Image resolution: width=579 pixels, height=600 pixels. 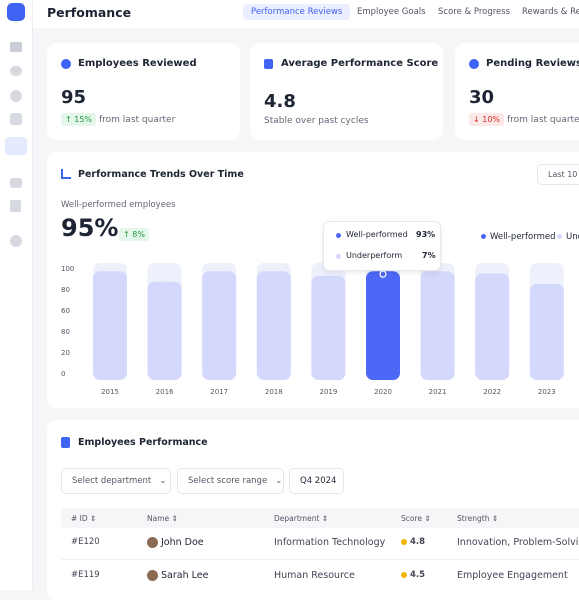 I want to click on range-select: Last 10 y, so click(x=558, y=174).